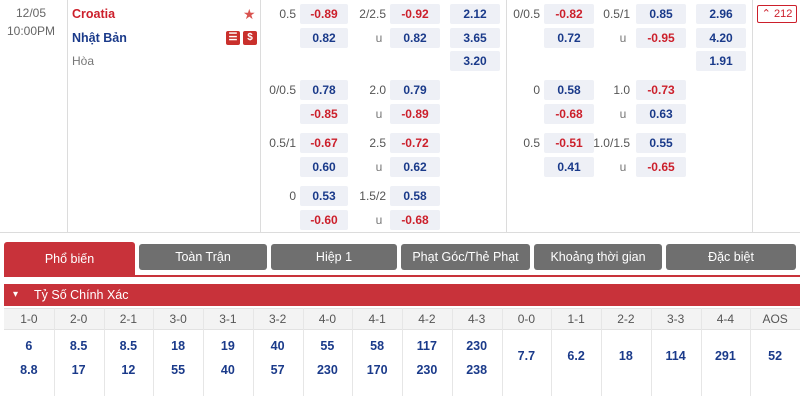 The height and width of the screenshot is (400, 800). What do you see at coordinates (569, 14) in the screenshot?
I see `h1-hdp-home-main: -0.82` at bounding box center [569, 14].